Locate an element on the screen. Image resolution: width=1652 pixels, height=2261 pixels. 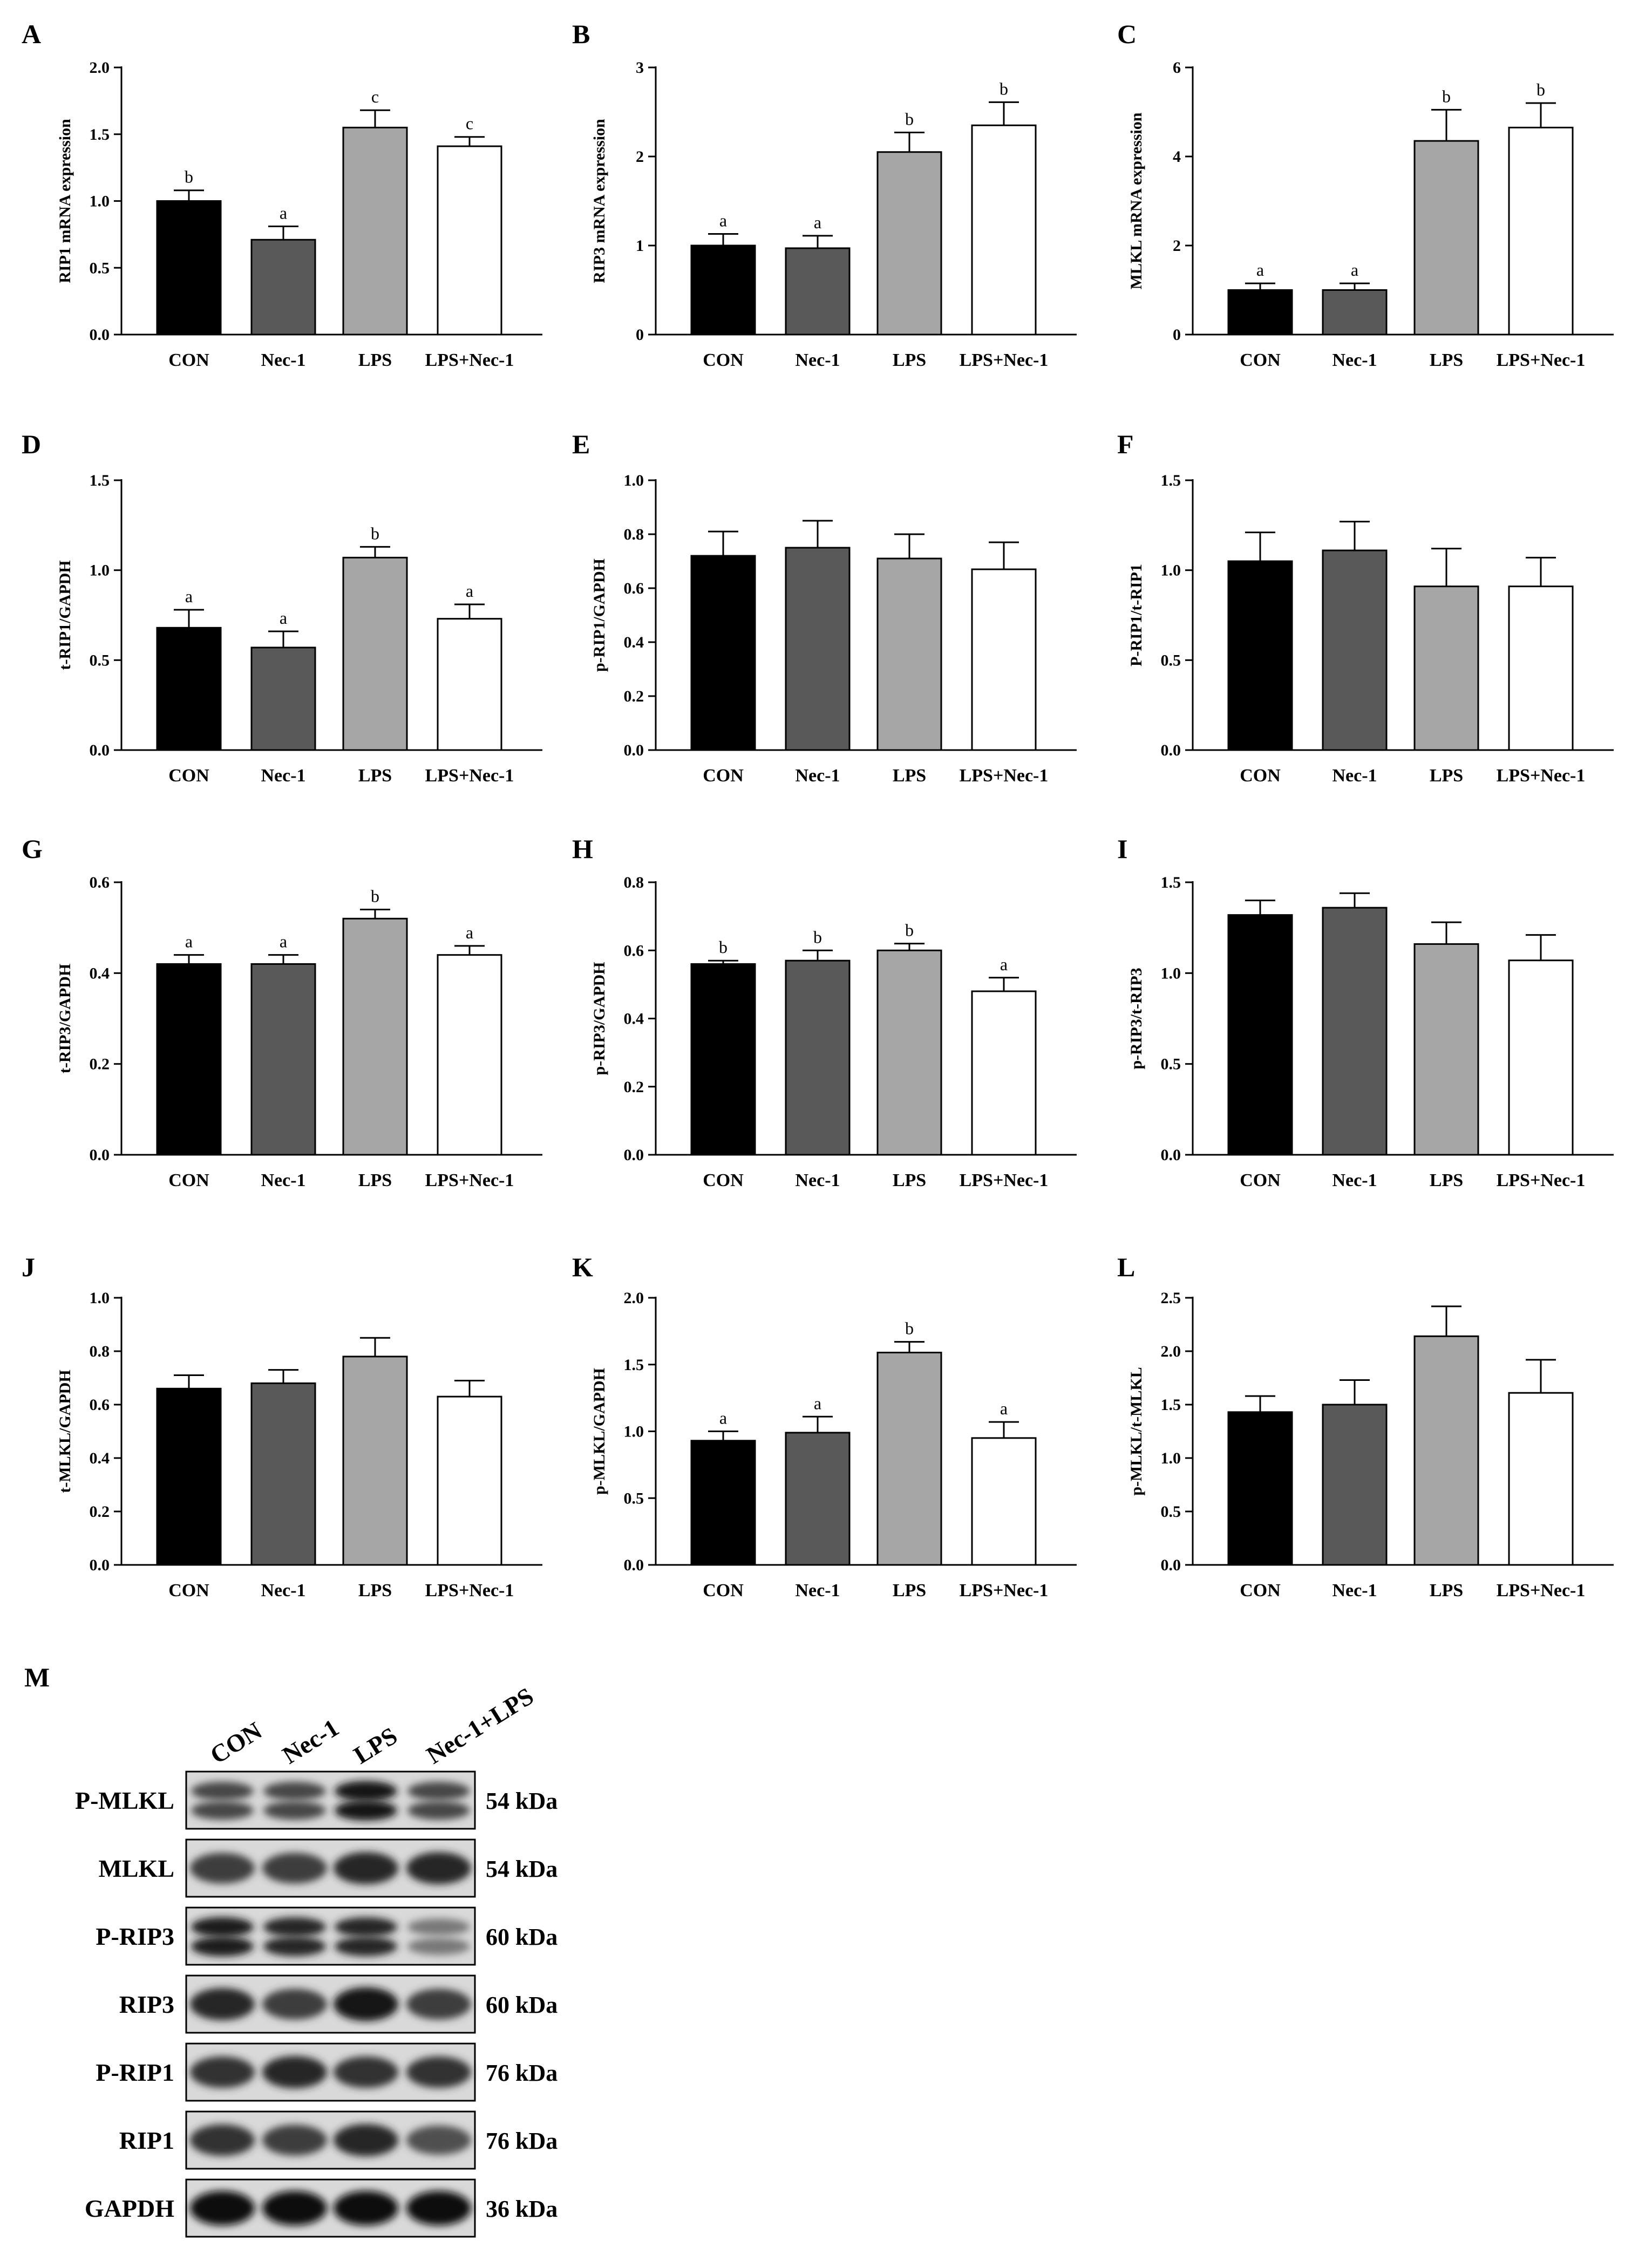
panel-letter: L is located at coordinates (1126, 1267).